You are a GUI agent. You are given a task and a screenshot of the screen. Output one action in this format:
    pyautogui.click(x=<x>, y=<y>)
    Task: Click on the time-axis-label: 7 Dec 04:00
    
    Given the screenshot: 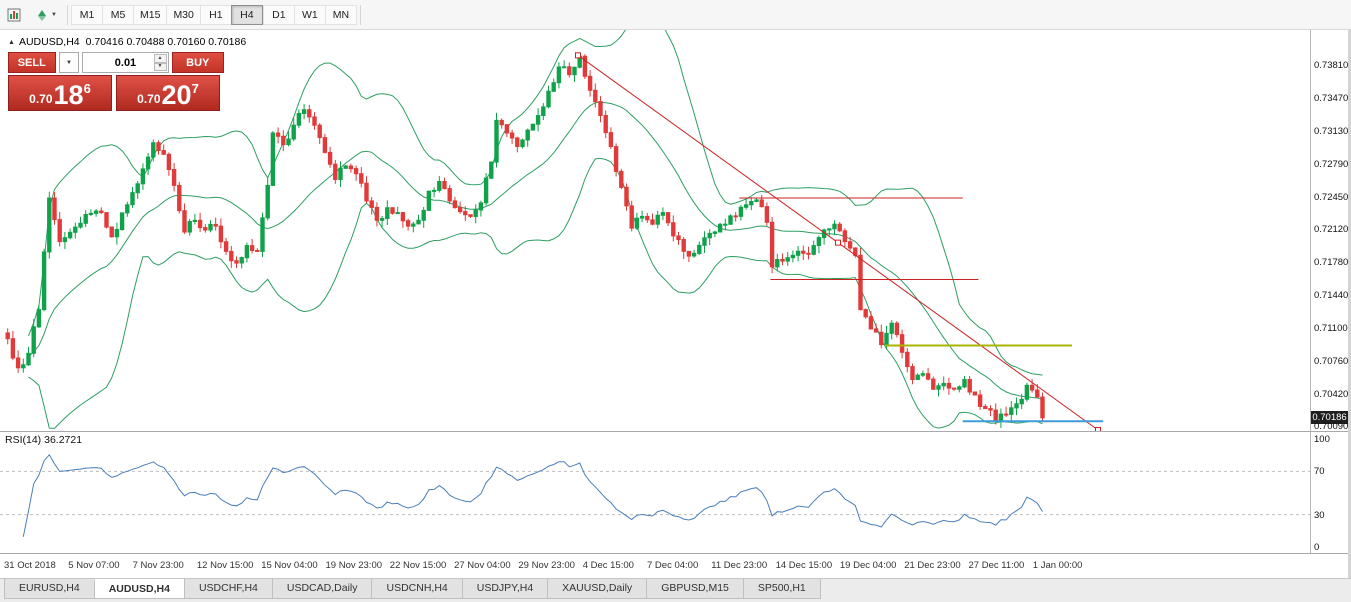 What is the action you would take?
    pyautogui.click(x=673, y=565)
    